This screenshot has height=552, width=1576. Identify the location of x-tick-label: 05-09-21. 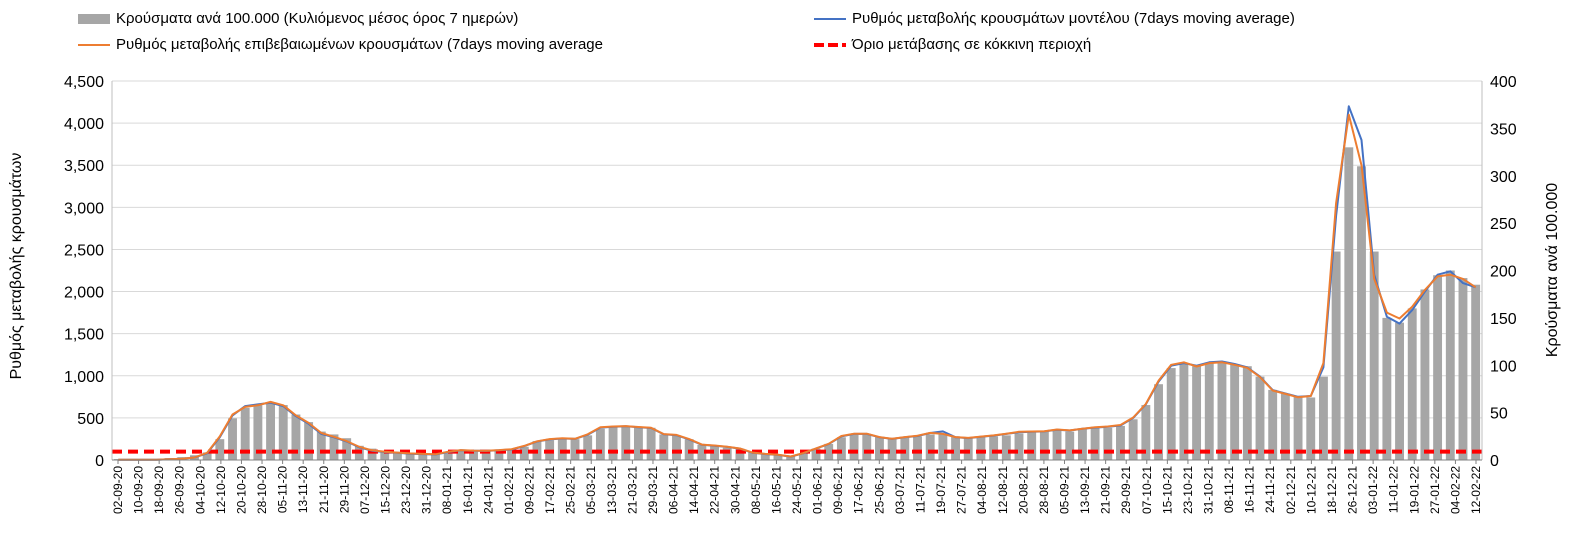
(1064, 490).